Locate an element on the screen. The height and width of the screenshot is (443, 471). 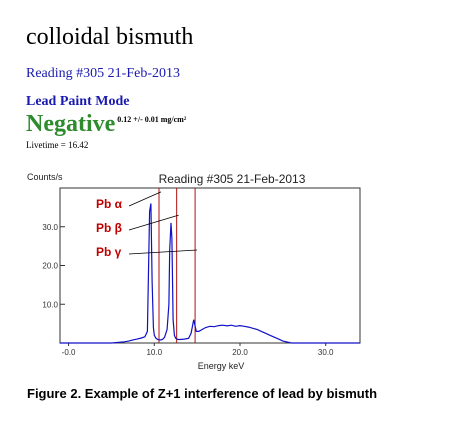
x-tick-label-3: 20.0 is located at coordinates (240, 352).